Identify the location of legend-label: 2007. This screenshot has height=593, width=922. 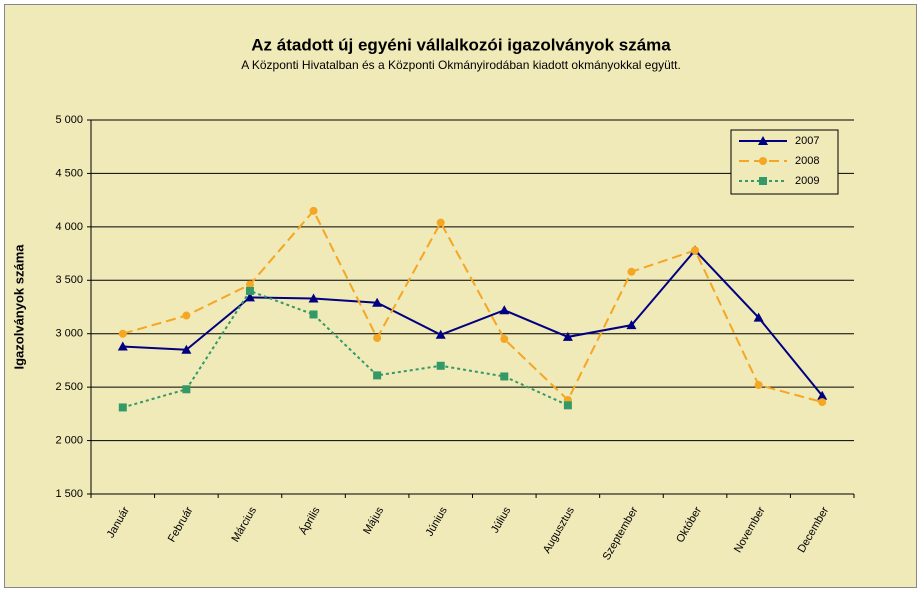
(807, 141).